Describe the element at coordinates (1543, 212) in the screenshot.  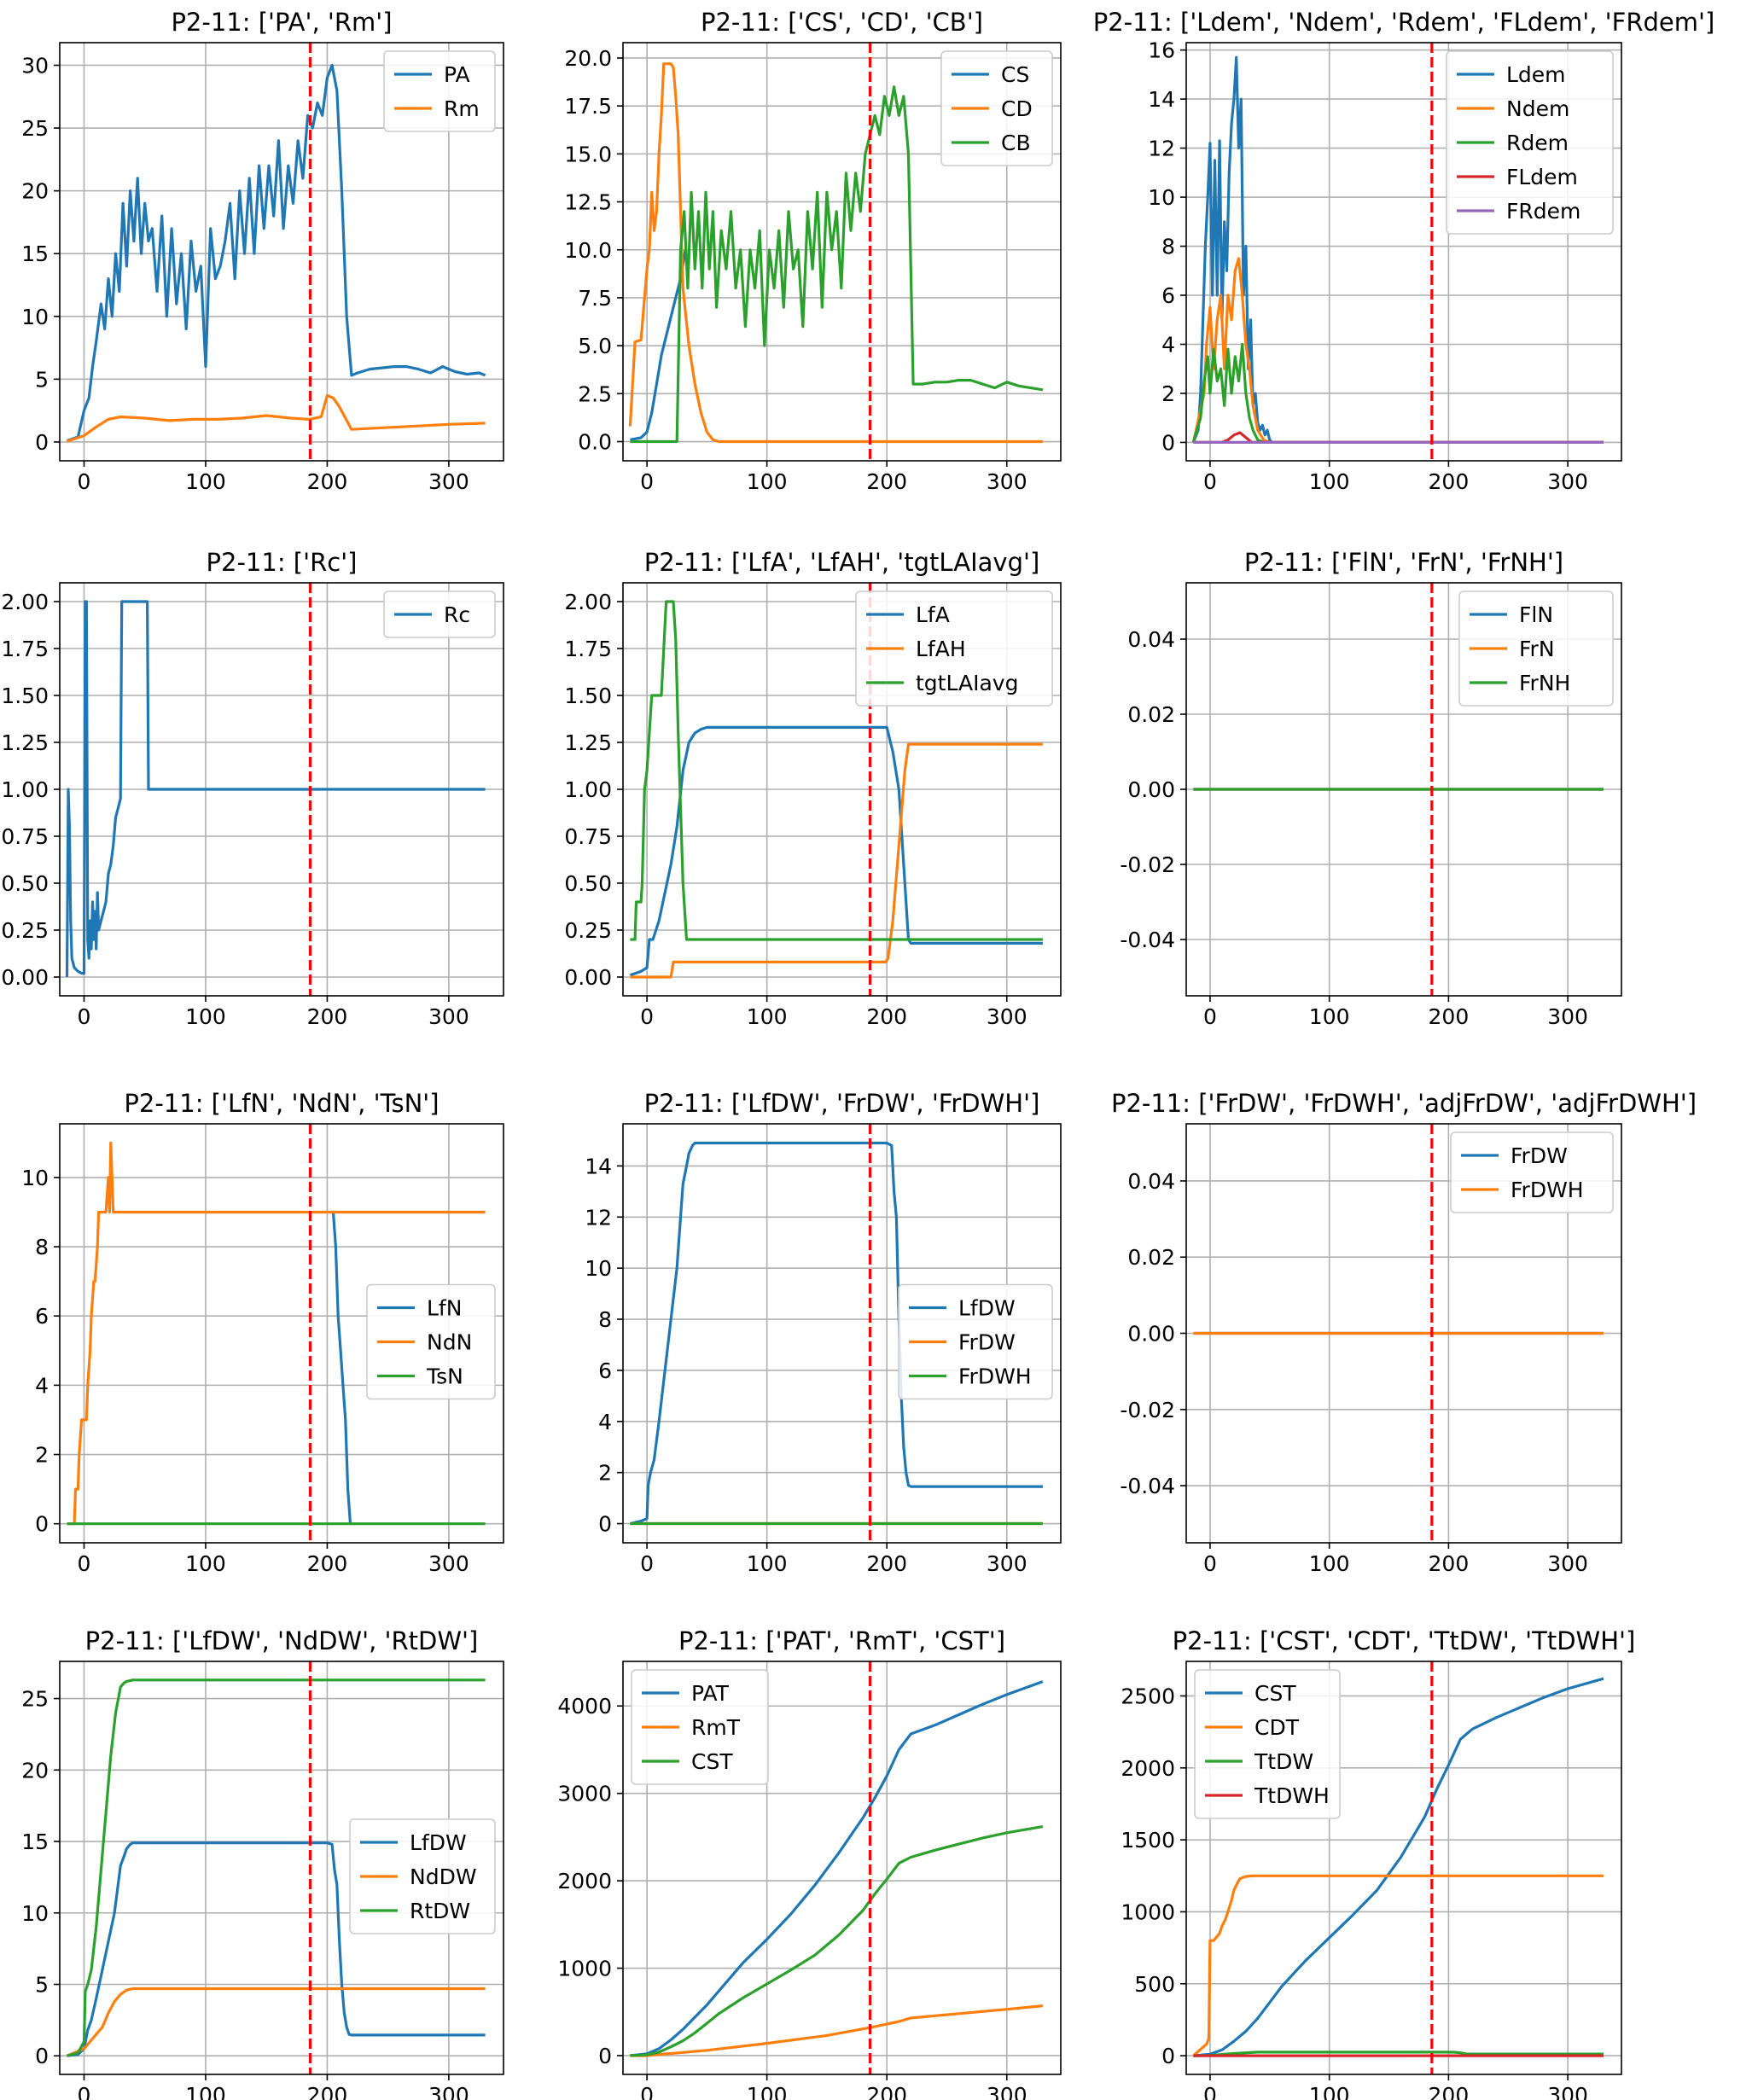
I see `legend-label: FRdem` at that location.